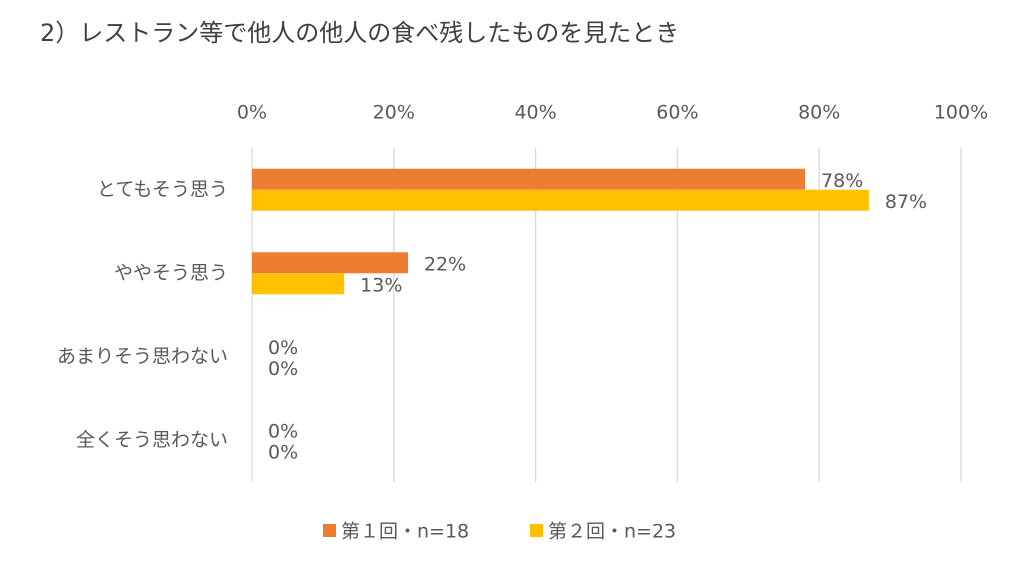  I want to click on chart-title: 2）レストラン等で他人の他人の食べ残したものを見たとき, so click(359, 33).